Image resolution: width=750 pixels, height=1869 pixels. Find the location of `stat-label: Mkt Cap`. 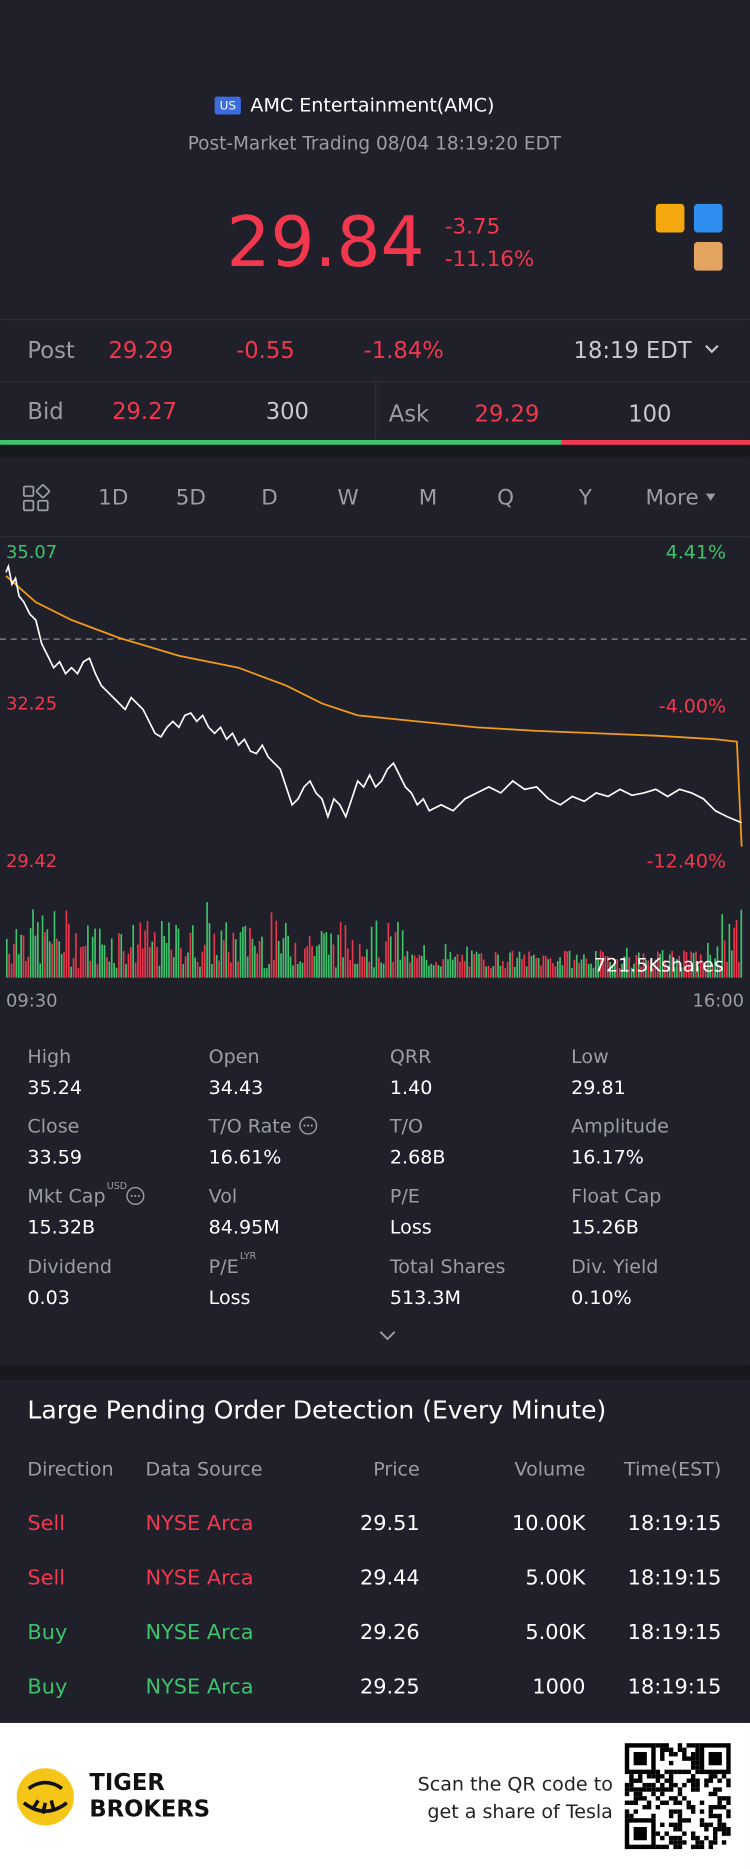

stat-label: Mkt Cap is located at coordinates (66, 1197).